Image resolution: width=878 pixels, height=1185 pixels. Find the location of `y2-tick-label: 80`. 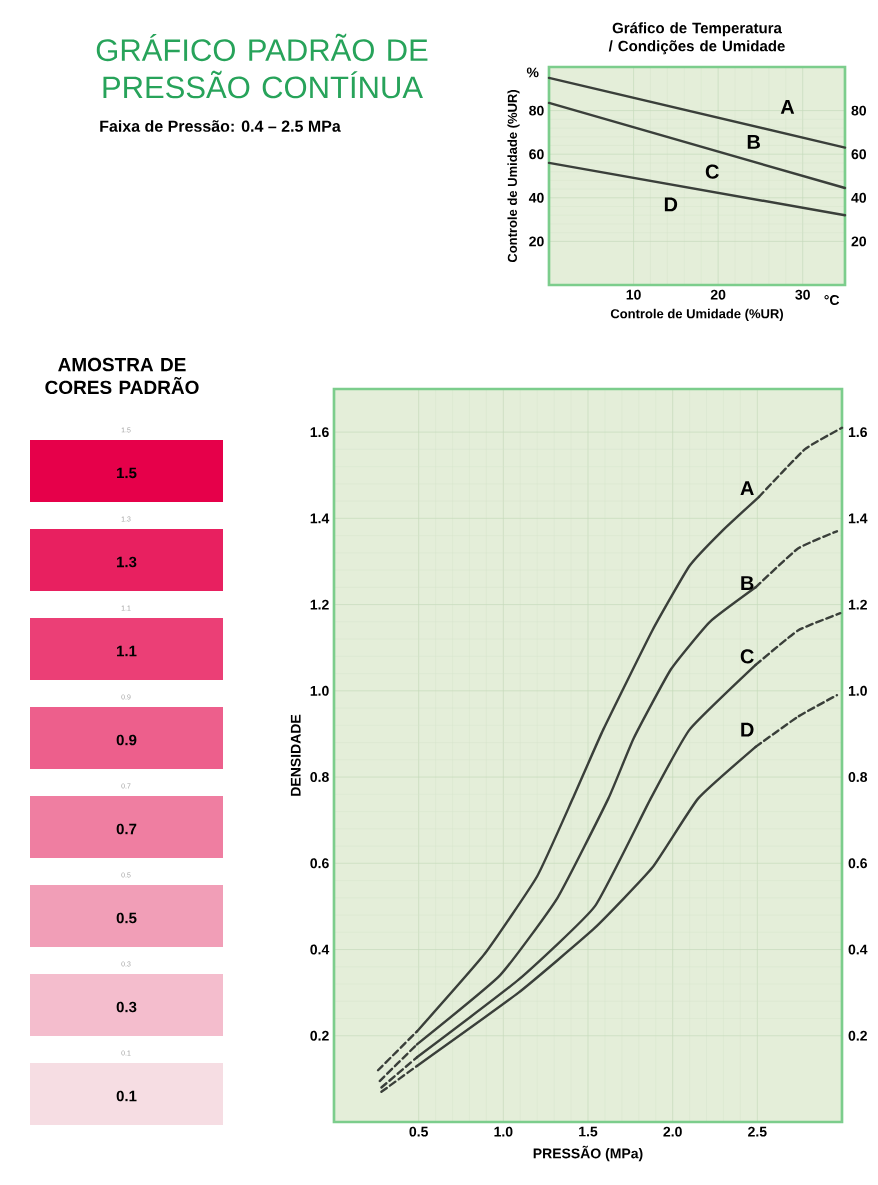

y2-tick-label: 80 is located at coordinates (859, 110).